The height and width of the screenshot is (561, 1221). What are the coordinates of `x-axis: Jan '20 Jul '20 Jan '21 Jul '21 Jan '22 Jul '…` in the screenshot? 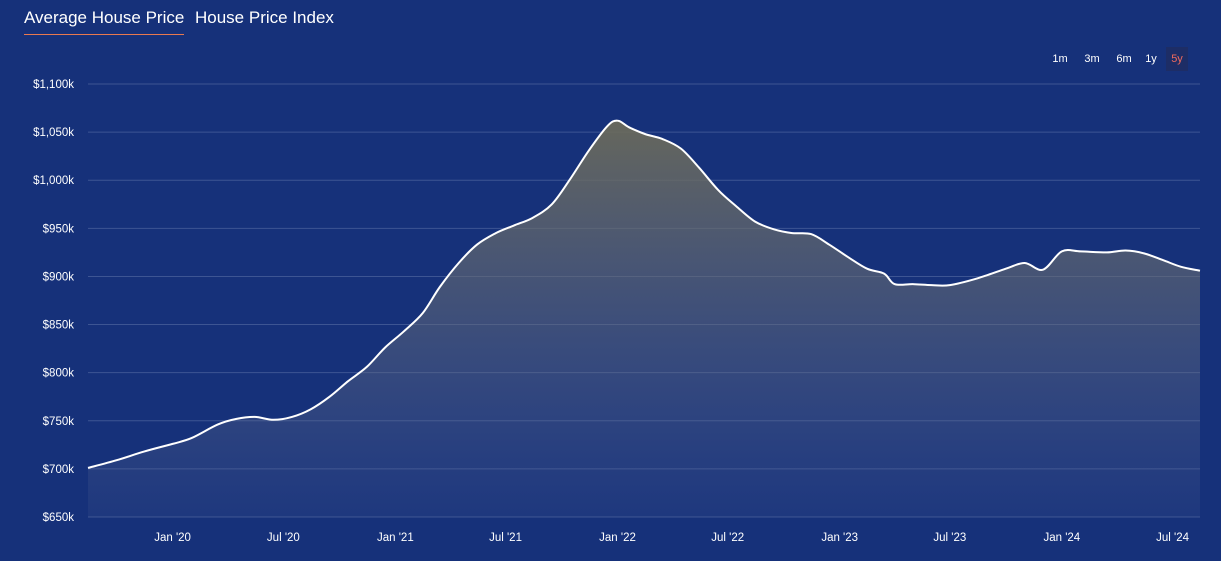 It's located at (671, 538).